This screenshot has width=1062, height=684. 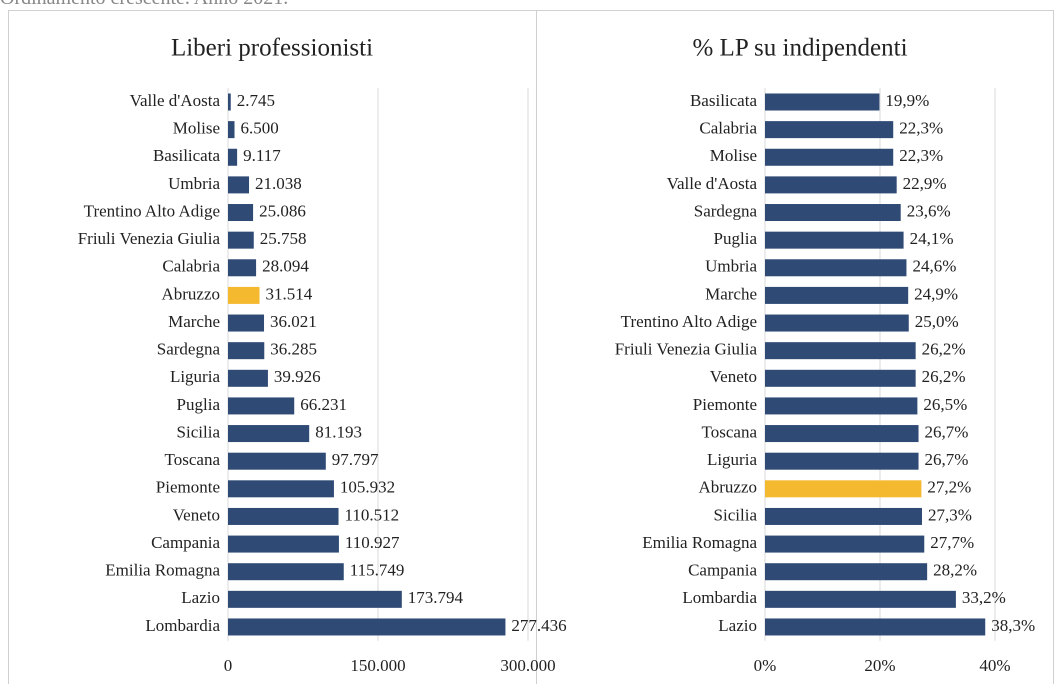 What do you see at coordinates (256, 100) in the screenshot?
I see `data-label: 2.745` at bounding box center [256, 100].